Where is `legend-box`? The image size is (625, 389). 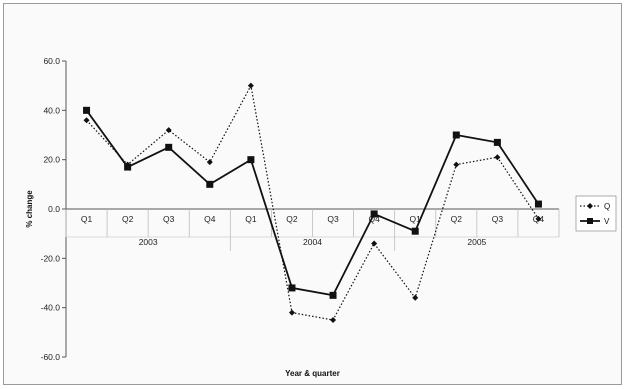
legend-box is located at coordinates (596, 213).